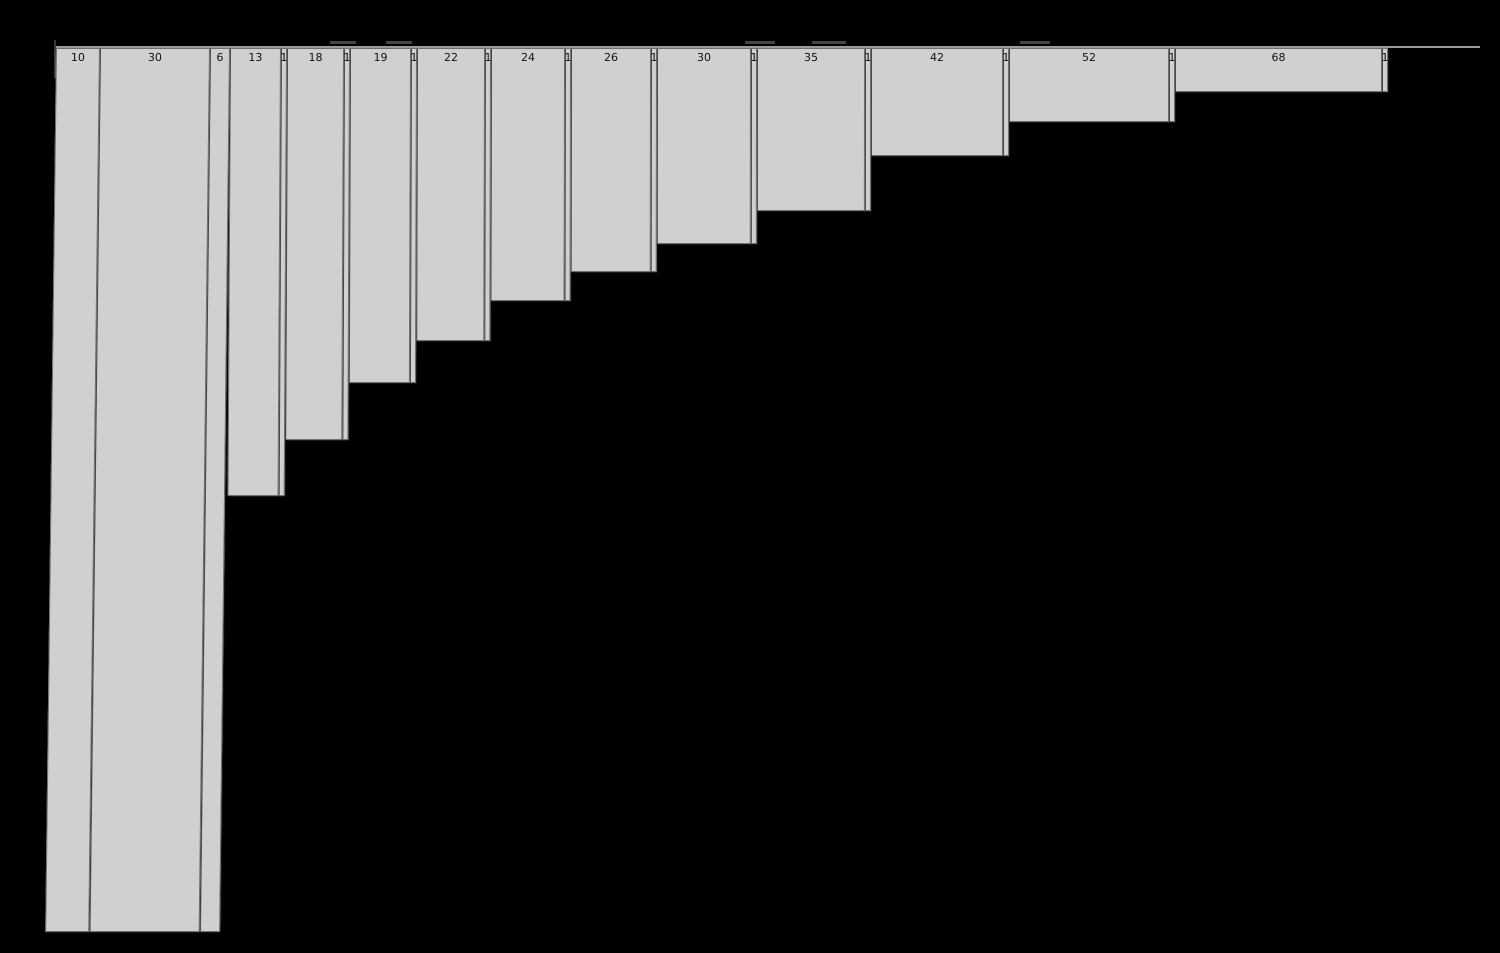  I want to click on bar-value-label: 24, so click(527, 57).